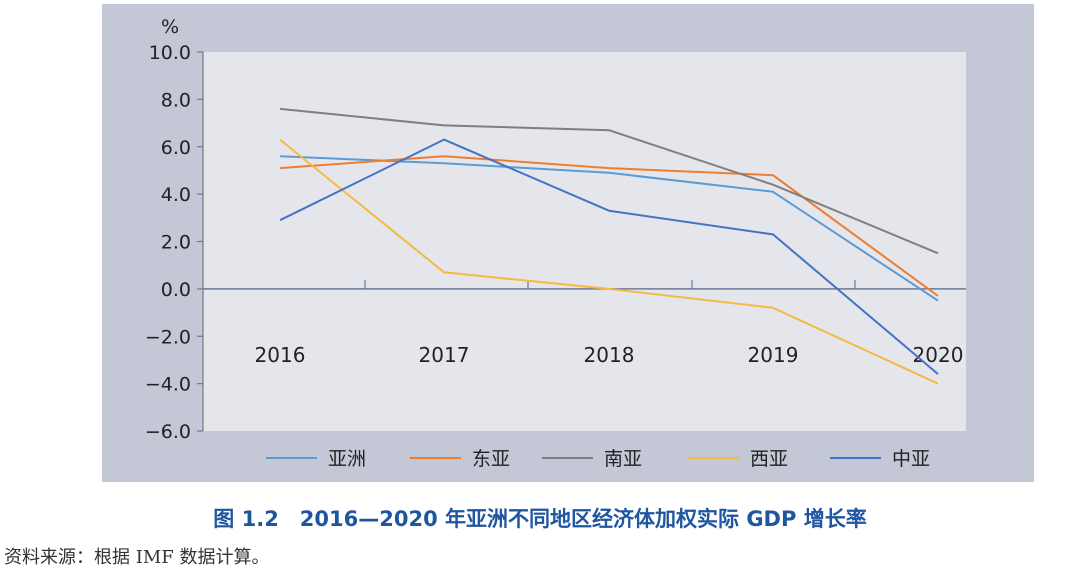 The image size is (1080, 581). I want to click on legend-label: 中亚, so click(911, 459).